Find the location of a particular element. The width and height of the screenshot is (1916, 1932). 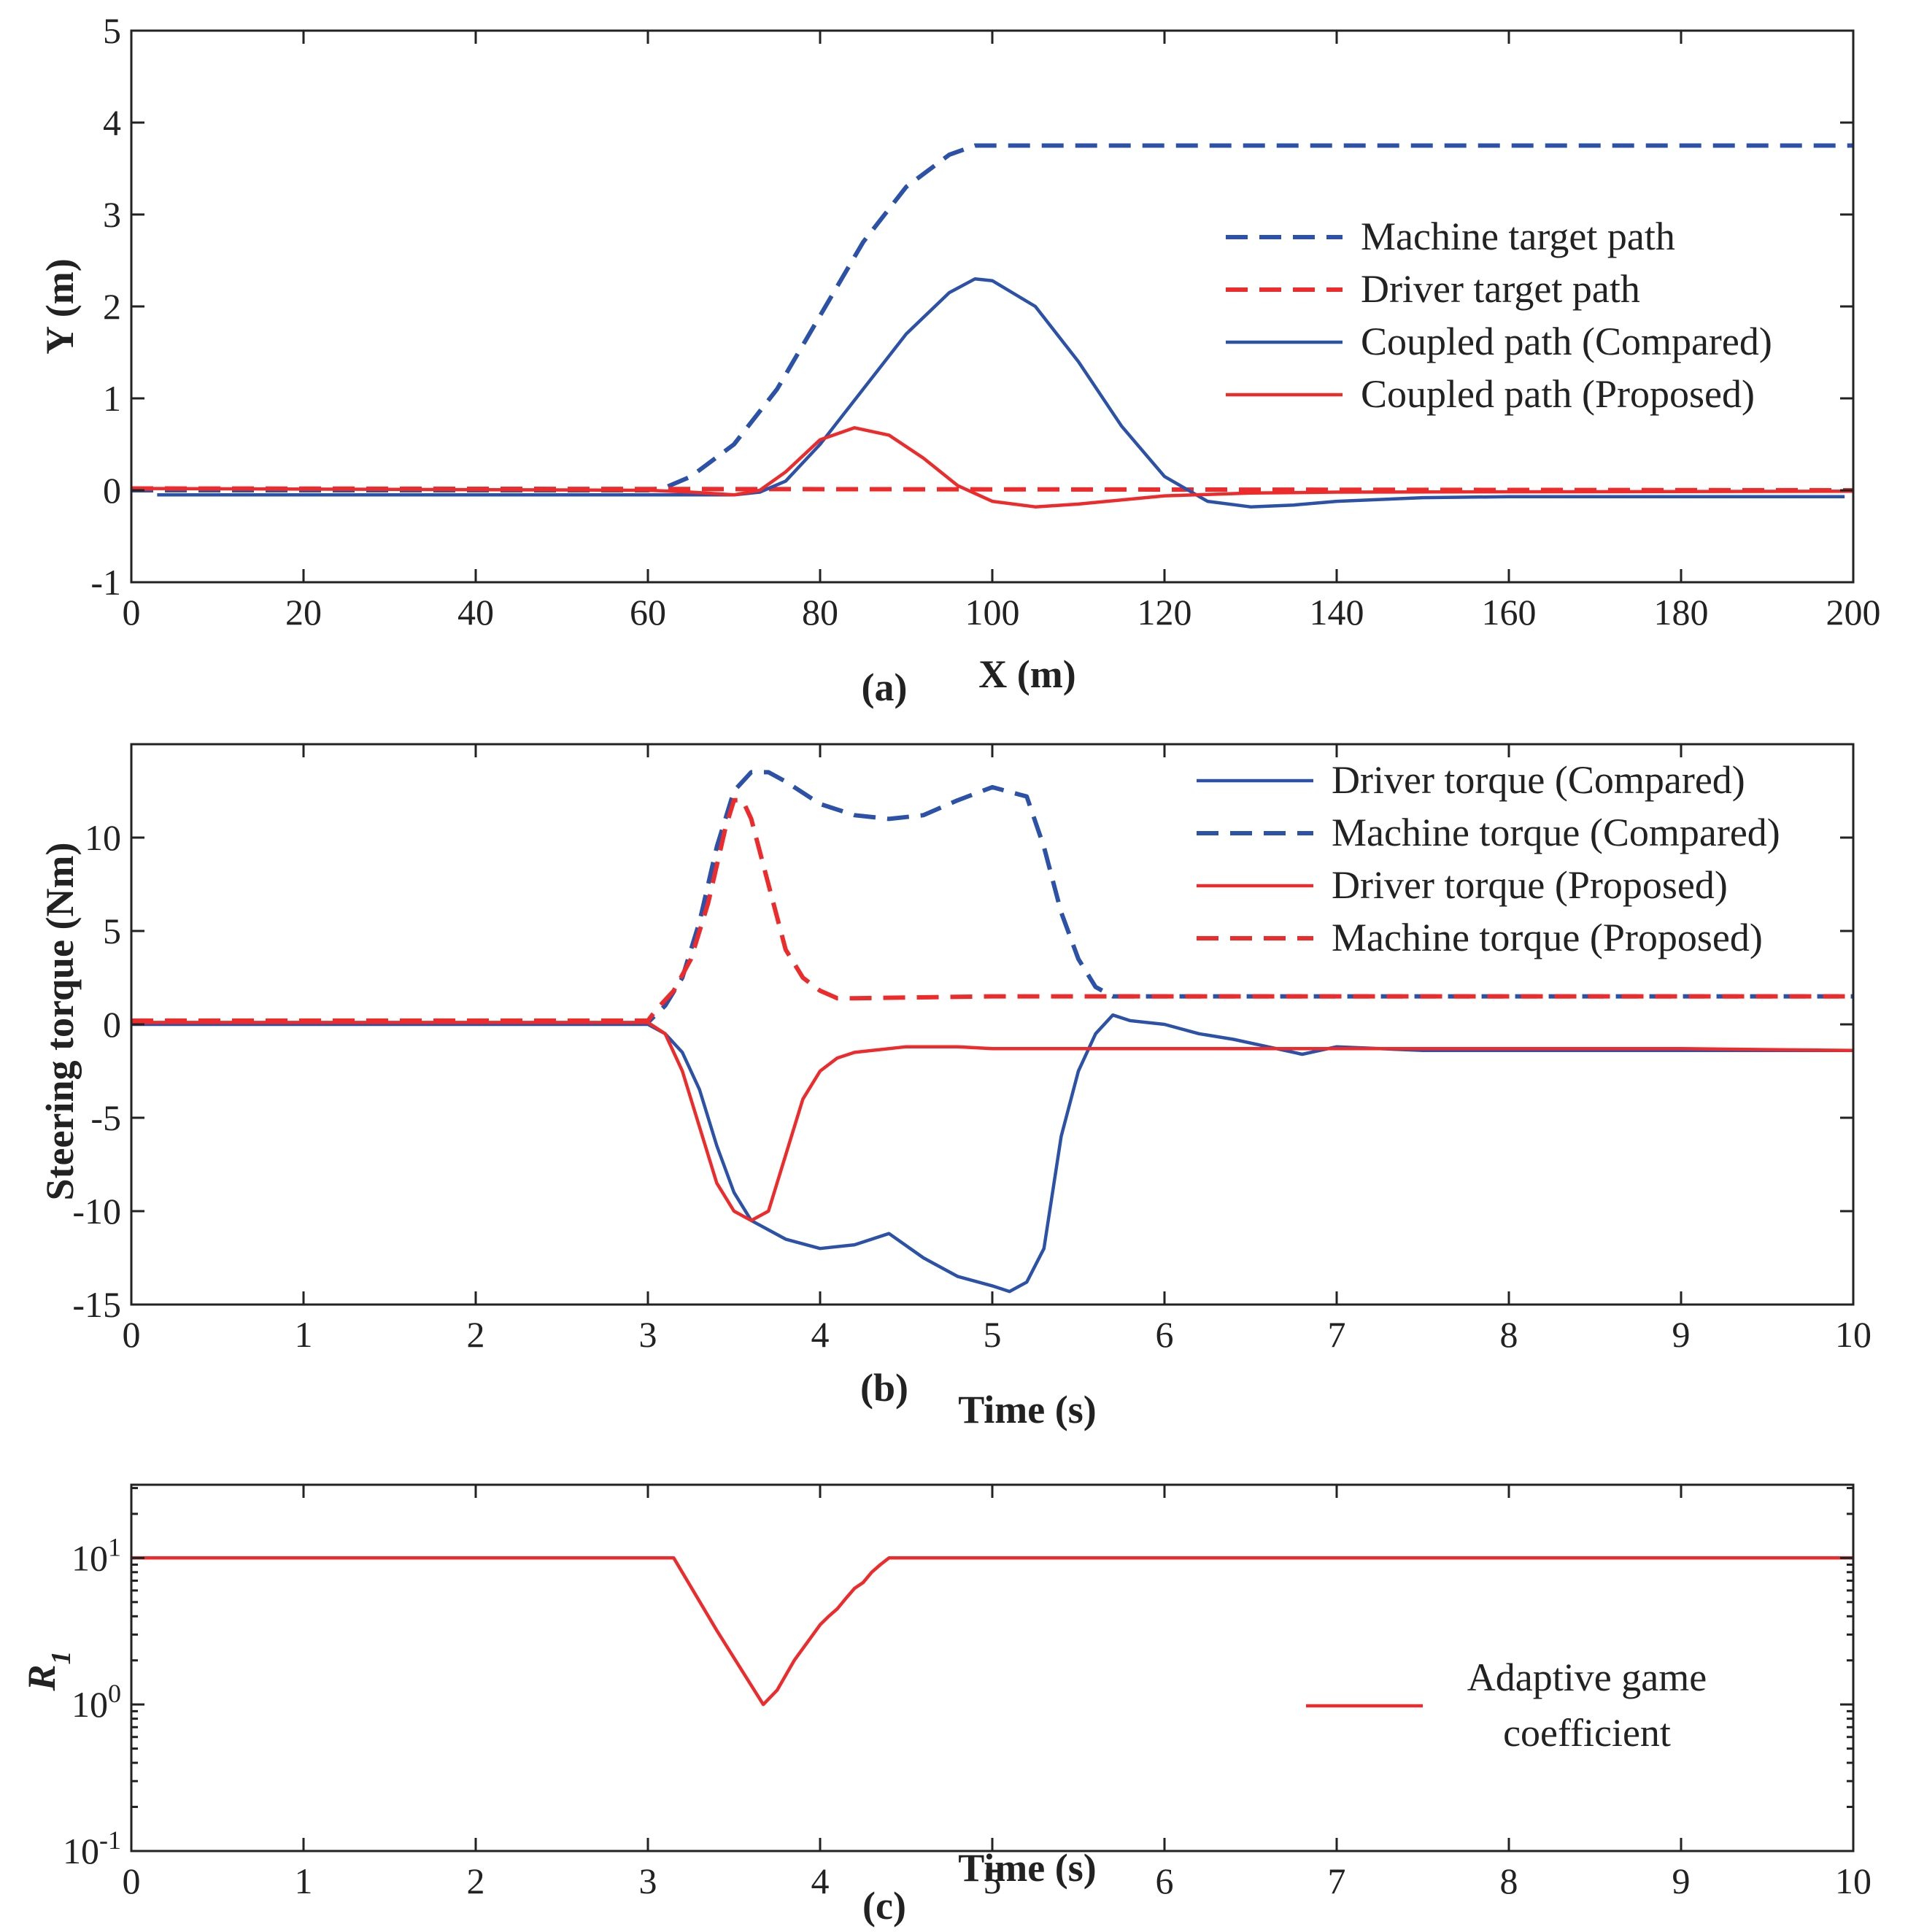

x-tick-label: 20 is located at coordinates (303, 612).